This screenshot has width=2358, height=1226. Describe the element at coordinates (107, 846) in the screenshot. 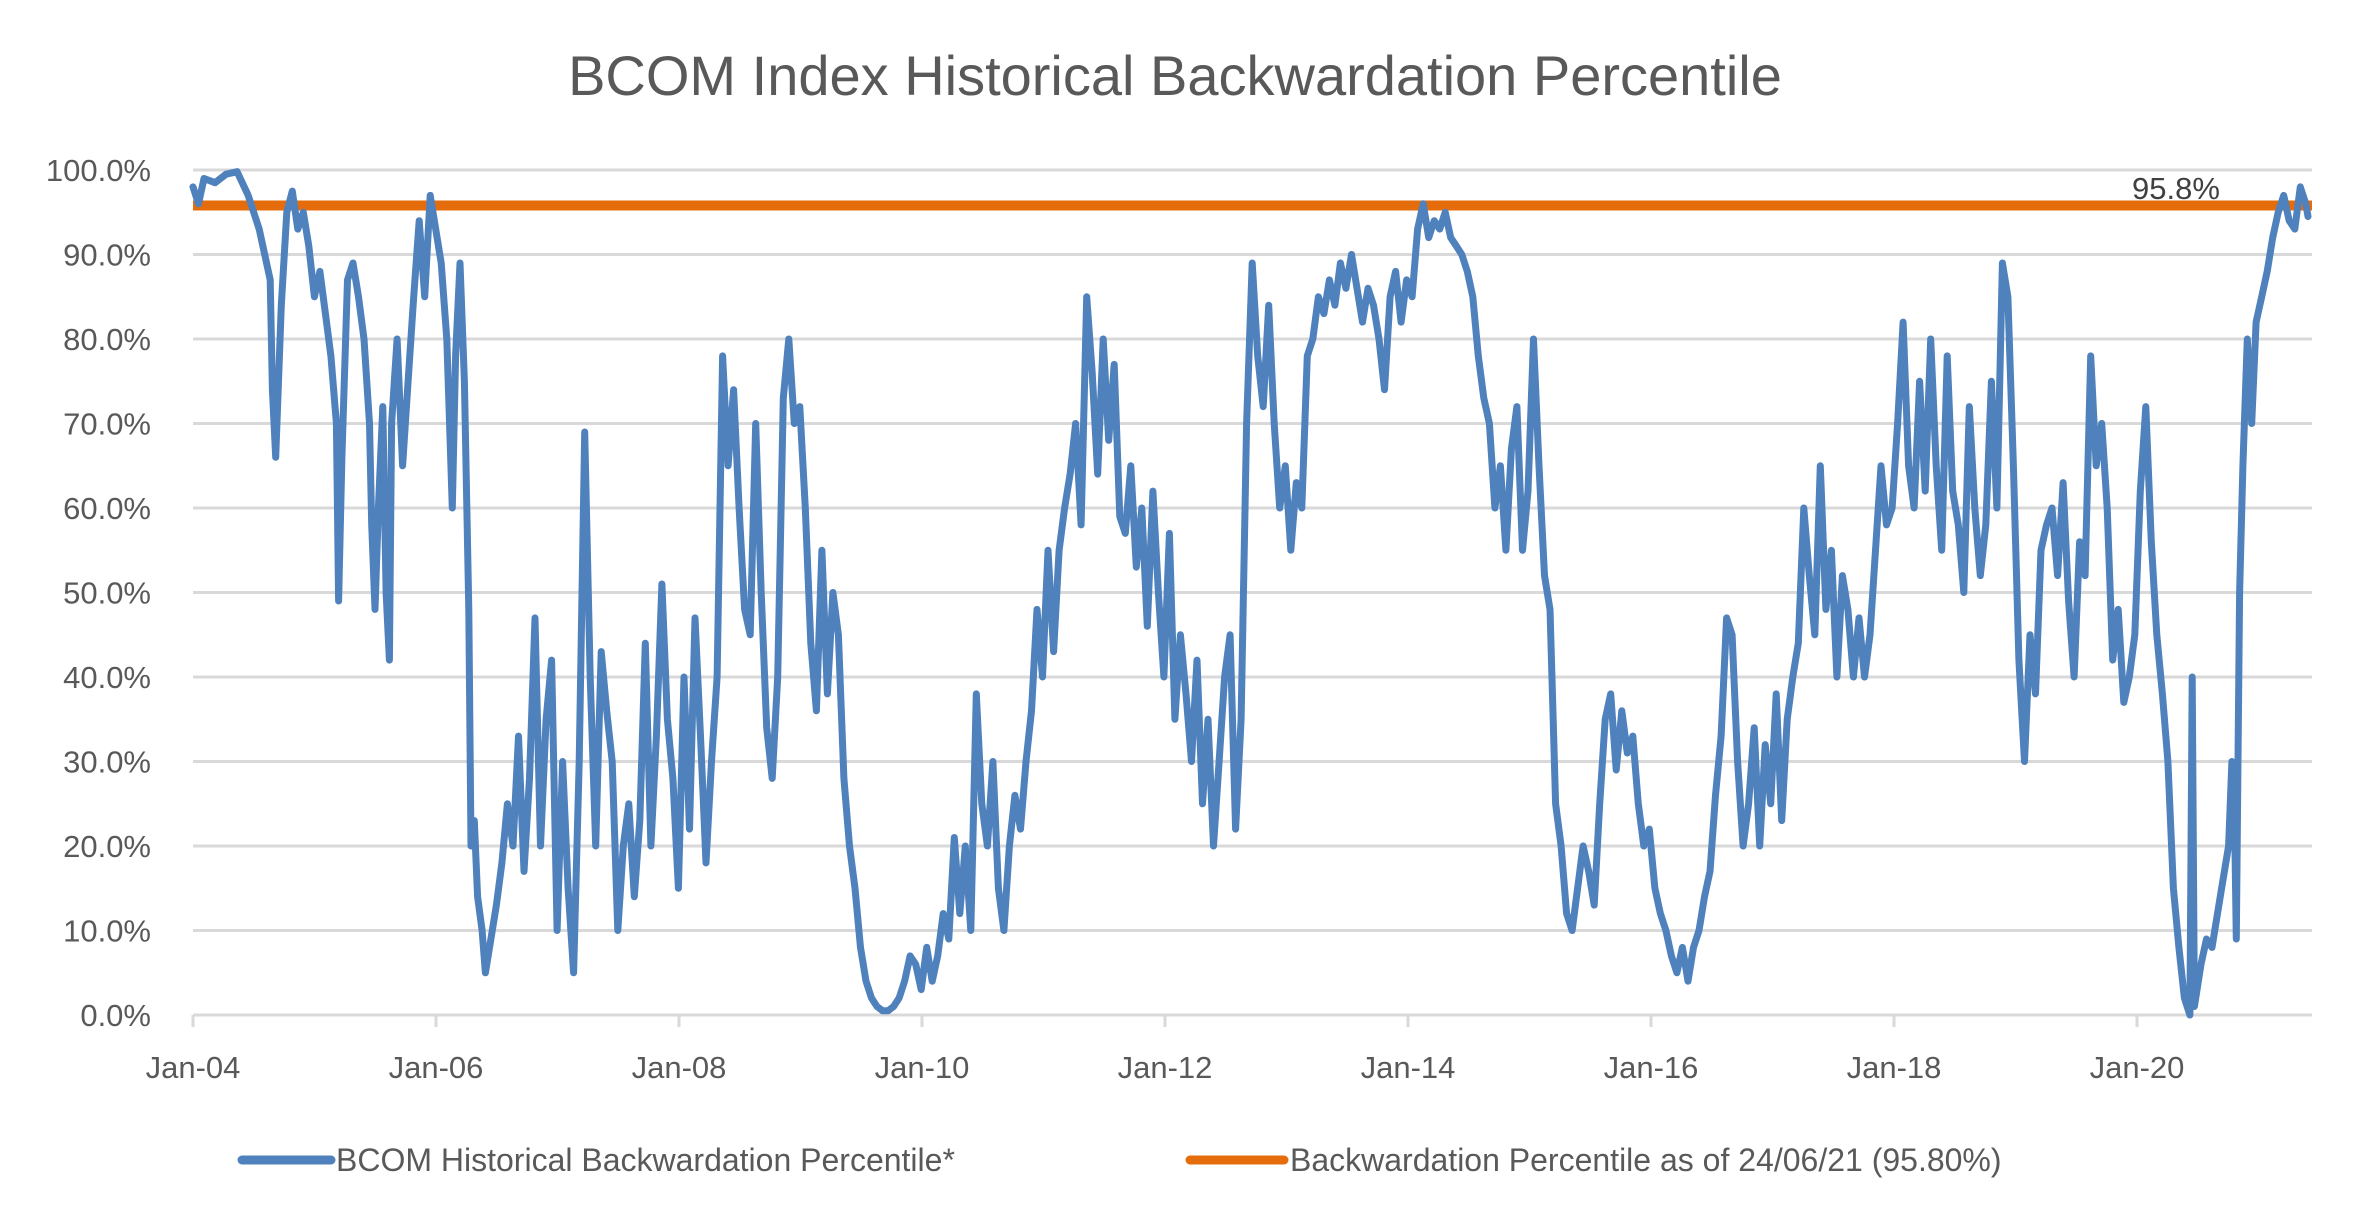

I see `y-tick-label: 20.0%` at that location.